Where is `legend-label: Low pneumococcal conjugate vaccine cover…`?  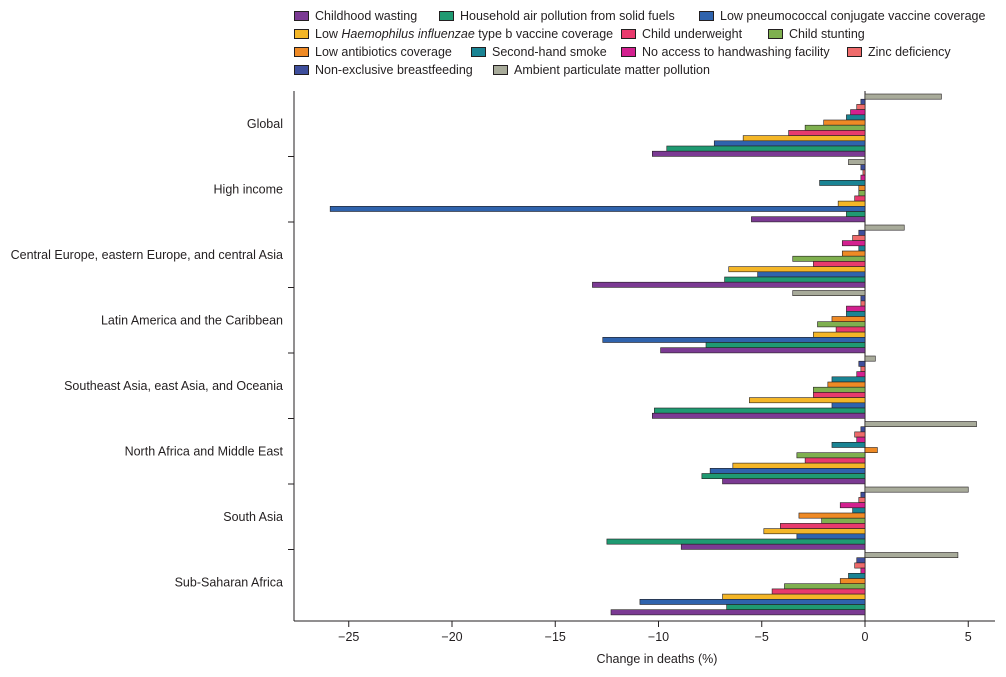 legend-label: Low pneumococcal conjugate vaccine cover… is located at coordinates (853, 16).